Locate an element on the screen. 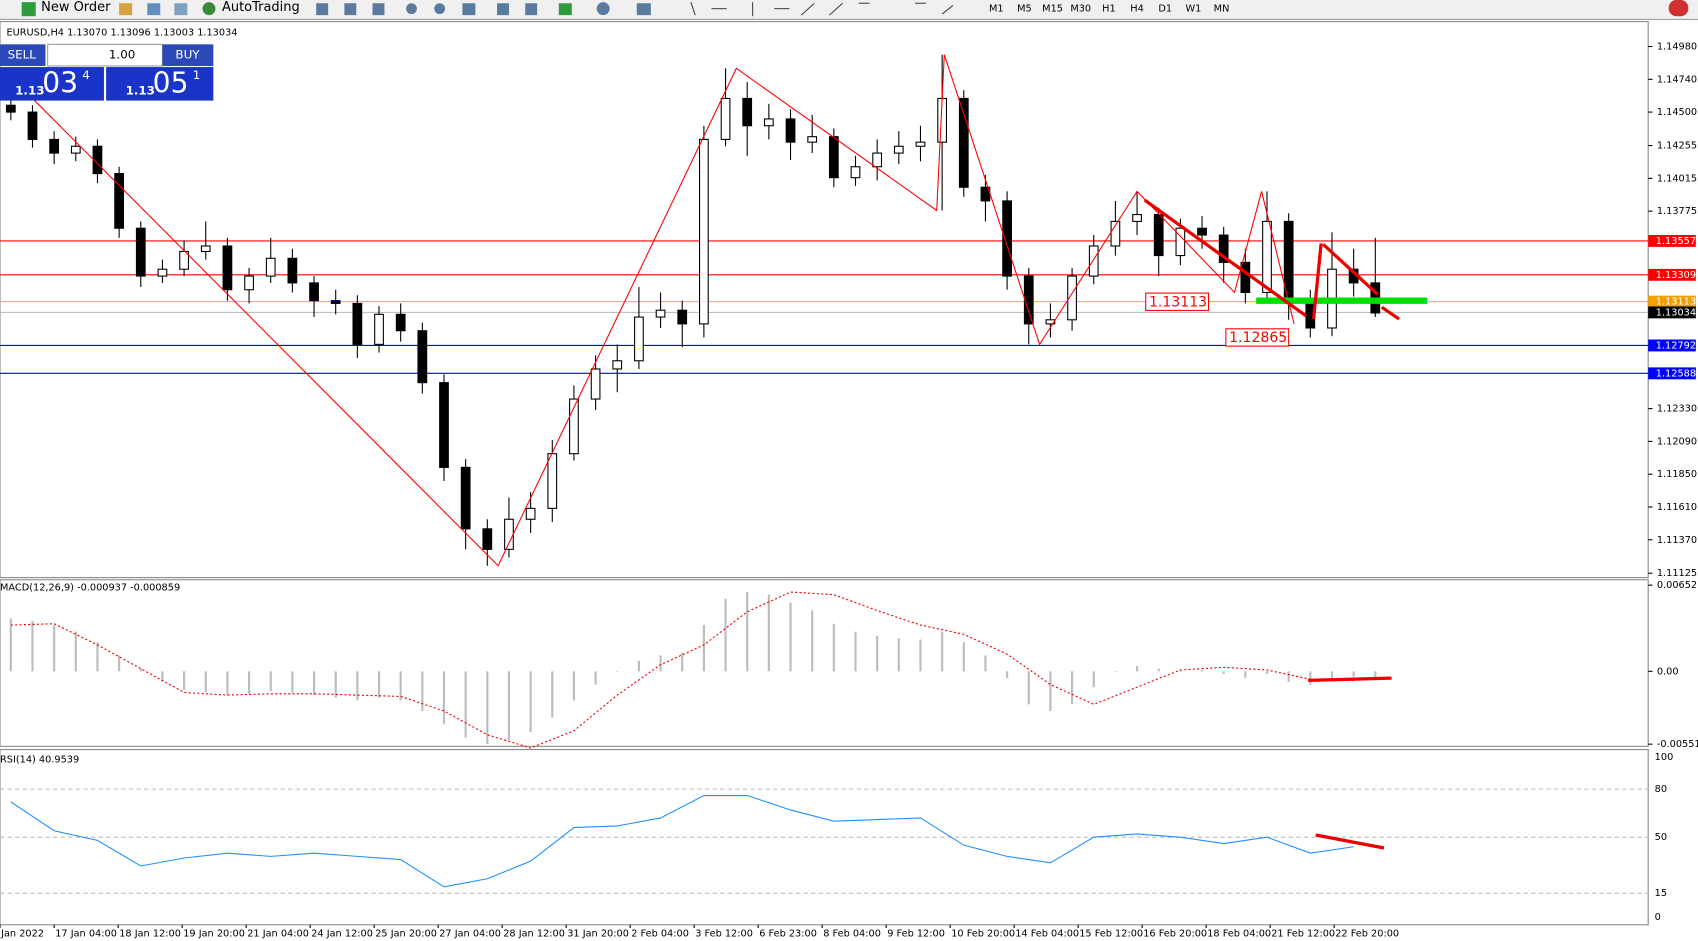 Image resolution: width=1698 pixels, height=941 pixels. time-label: 27 Jan 04:00 is located at coordinates (470, 933).